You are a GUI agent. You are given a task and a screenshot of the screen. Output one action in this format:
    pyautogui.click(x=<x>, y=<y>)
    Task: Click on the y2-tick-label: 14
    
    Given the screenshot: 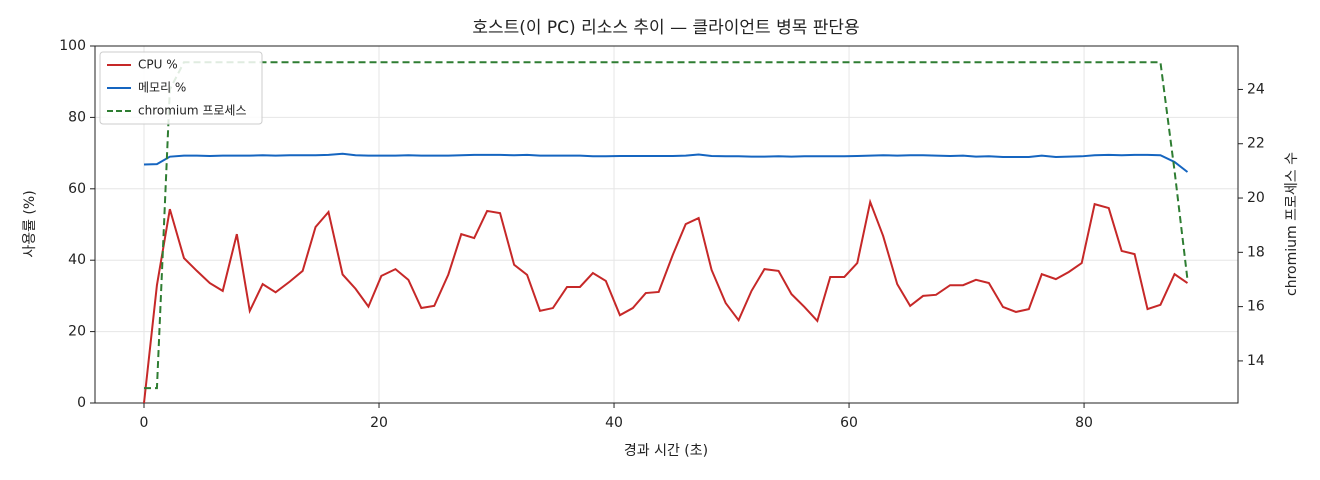 What is the action you would take?
    pyautogui.click(x=1256, y=361)
    